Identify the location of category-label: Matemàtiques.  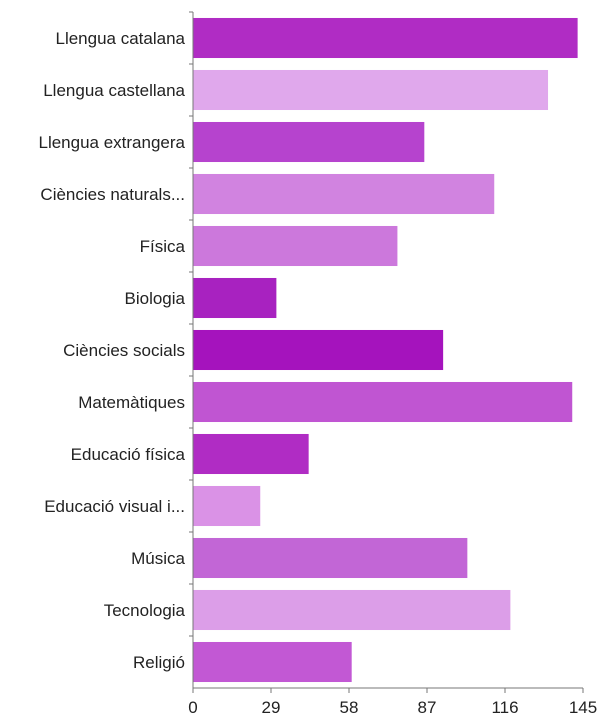
(131, 402).